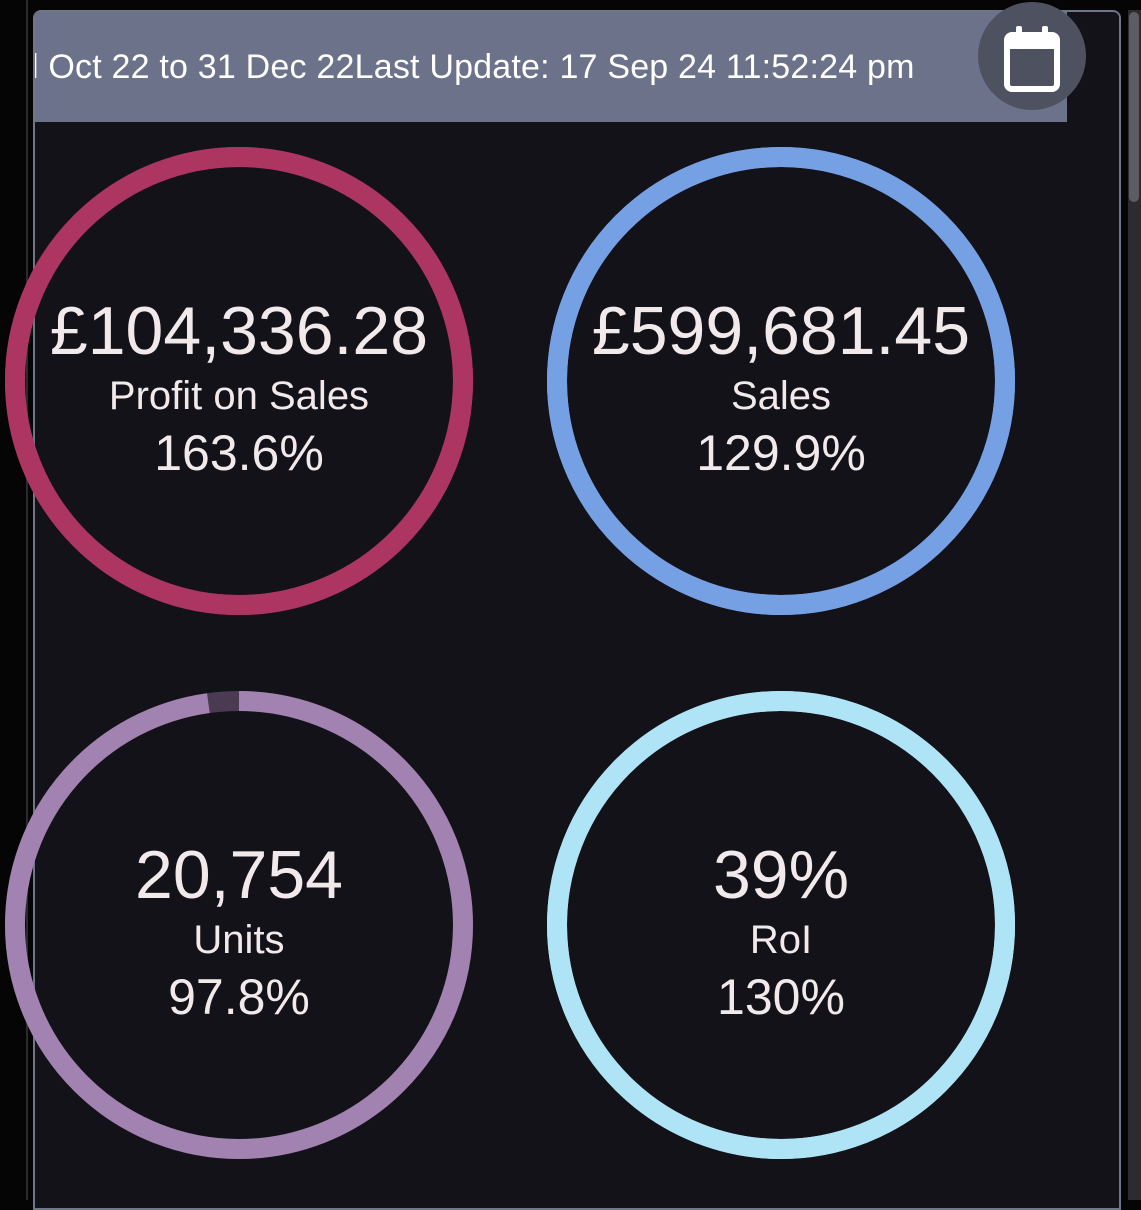  Describe the element at coordinates (239, 331) in the screenshot. I see `kpi-value: £104,336.28` at that location.